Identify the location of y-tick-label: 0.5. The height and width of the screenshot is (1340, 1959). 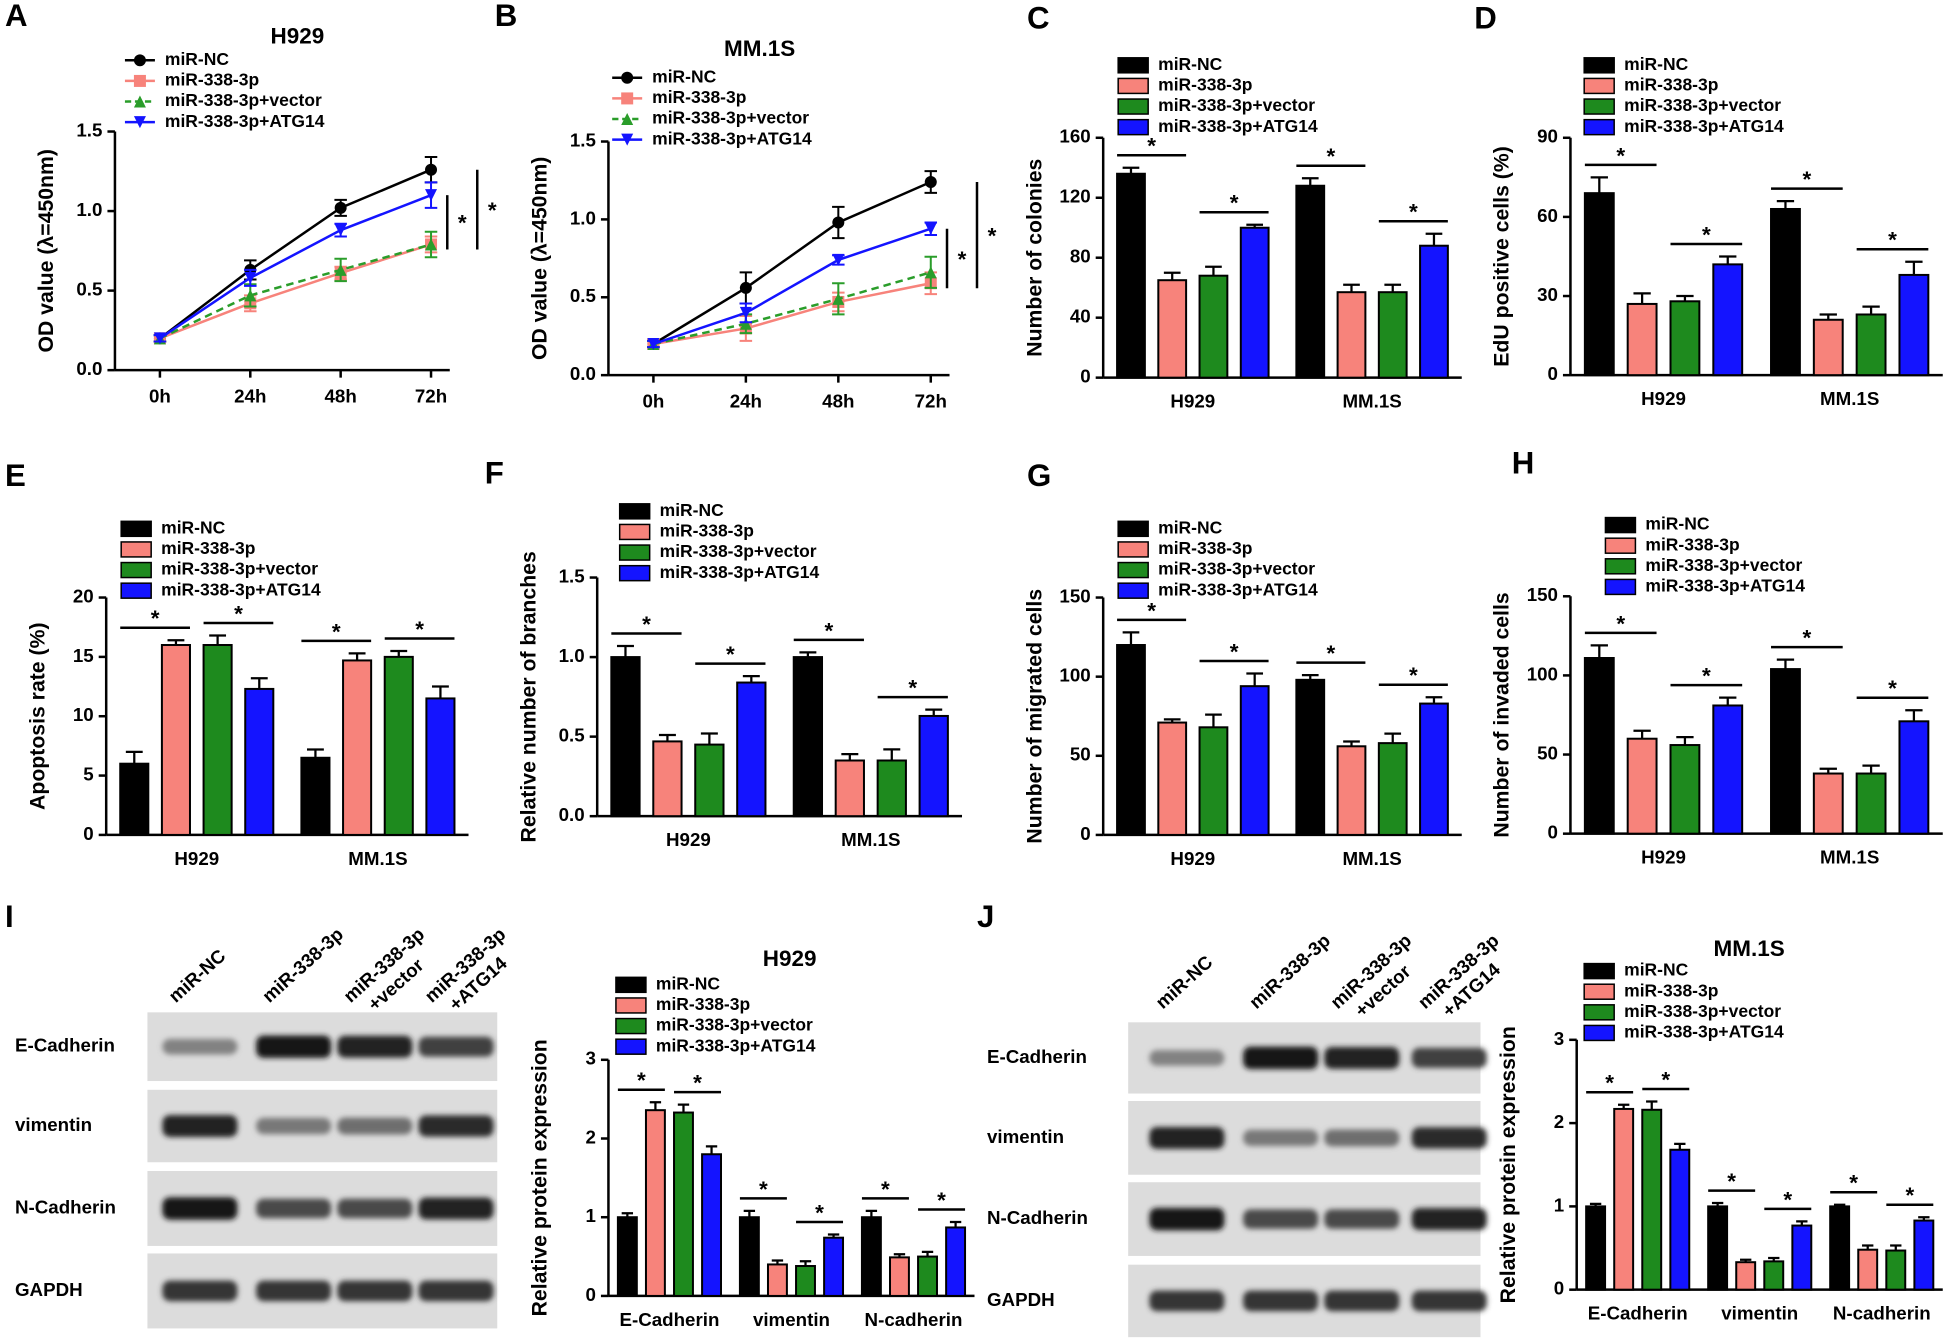
(572, 735).